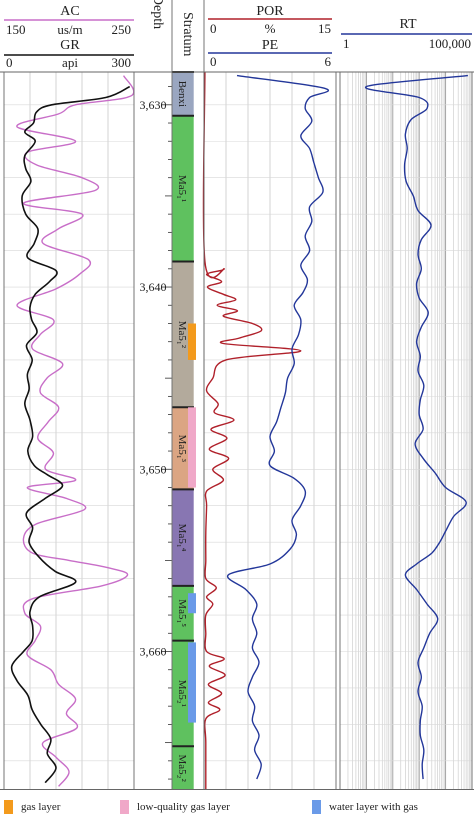  What do you see at coordinates (450, 43) in the screenshot?
I see `rt-max-label: 100,000` at bounding box center [450, 43].